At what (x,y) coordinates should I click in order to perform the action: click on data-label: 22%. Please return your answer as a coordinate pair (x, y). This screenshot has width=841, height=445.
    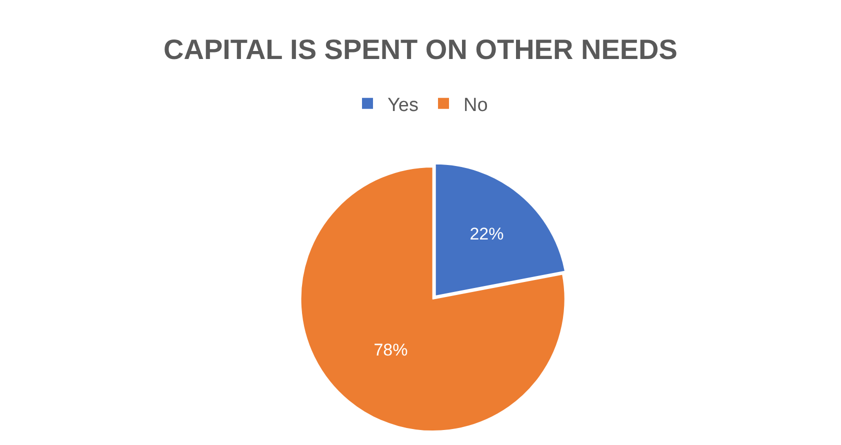
    Looking at the image, I should click on (487, 234).